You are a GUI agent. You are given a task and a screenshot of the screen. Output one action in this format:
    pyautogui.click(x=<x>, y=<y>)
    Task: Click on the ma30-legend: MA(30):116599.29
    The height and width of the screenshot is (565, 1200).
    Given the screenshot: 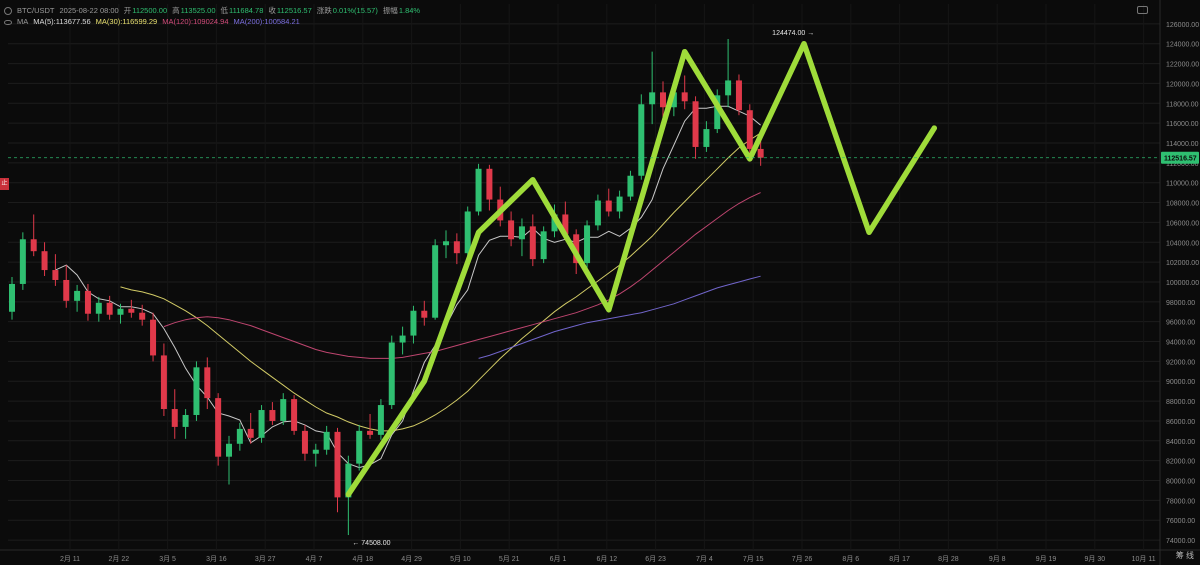 What is the action you would take?
    pyautogui.click(x=126, y=21)
    